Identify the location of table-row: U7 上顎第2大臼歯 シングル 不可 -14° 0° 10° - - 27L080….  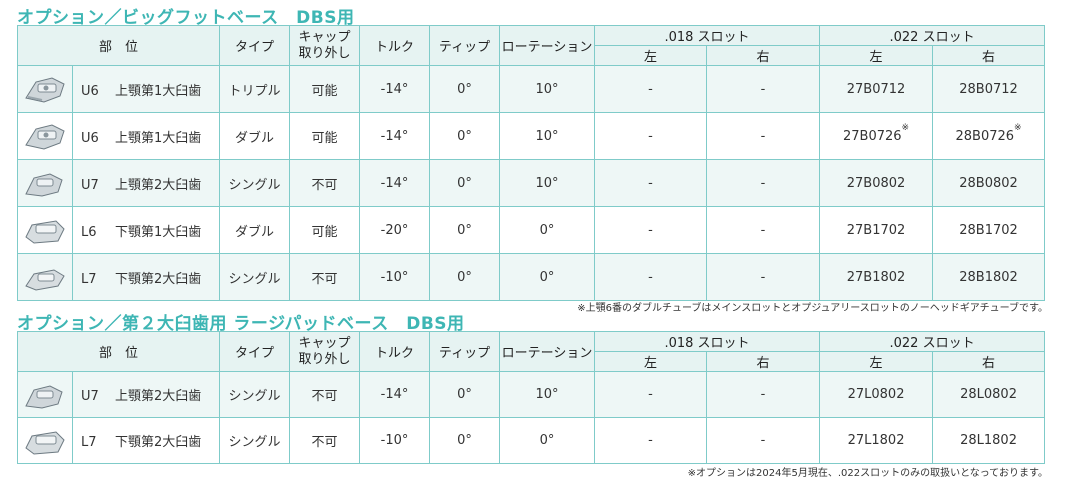
(531, 394).